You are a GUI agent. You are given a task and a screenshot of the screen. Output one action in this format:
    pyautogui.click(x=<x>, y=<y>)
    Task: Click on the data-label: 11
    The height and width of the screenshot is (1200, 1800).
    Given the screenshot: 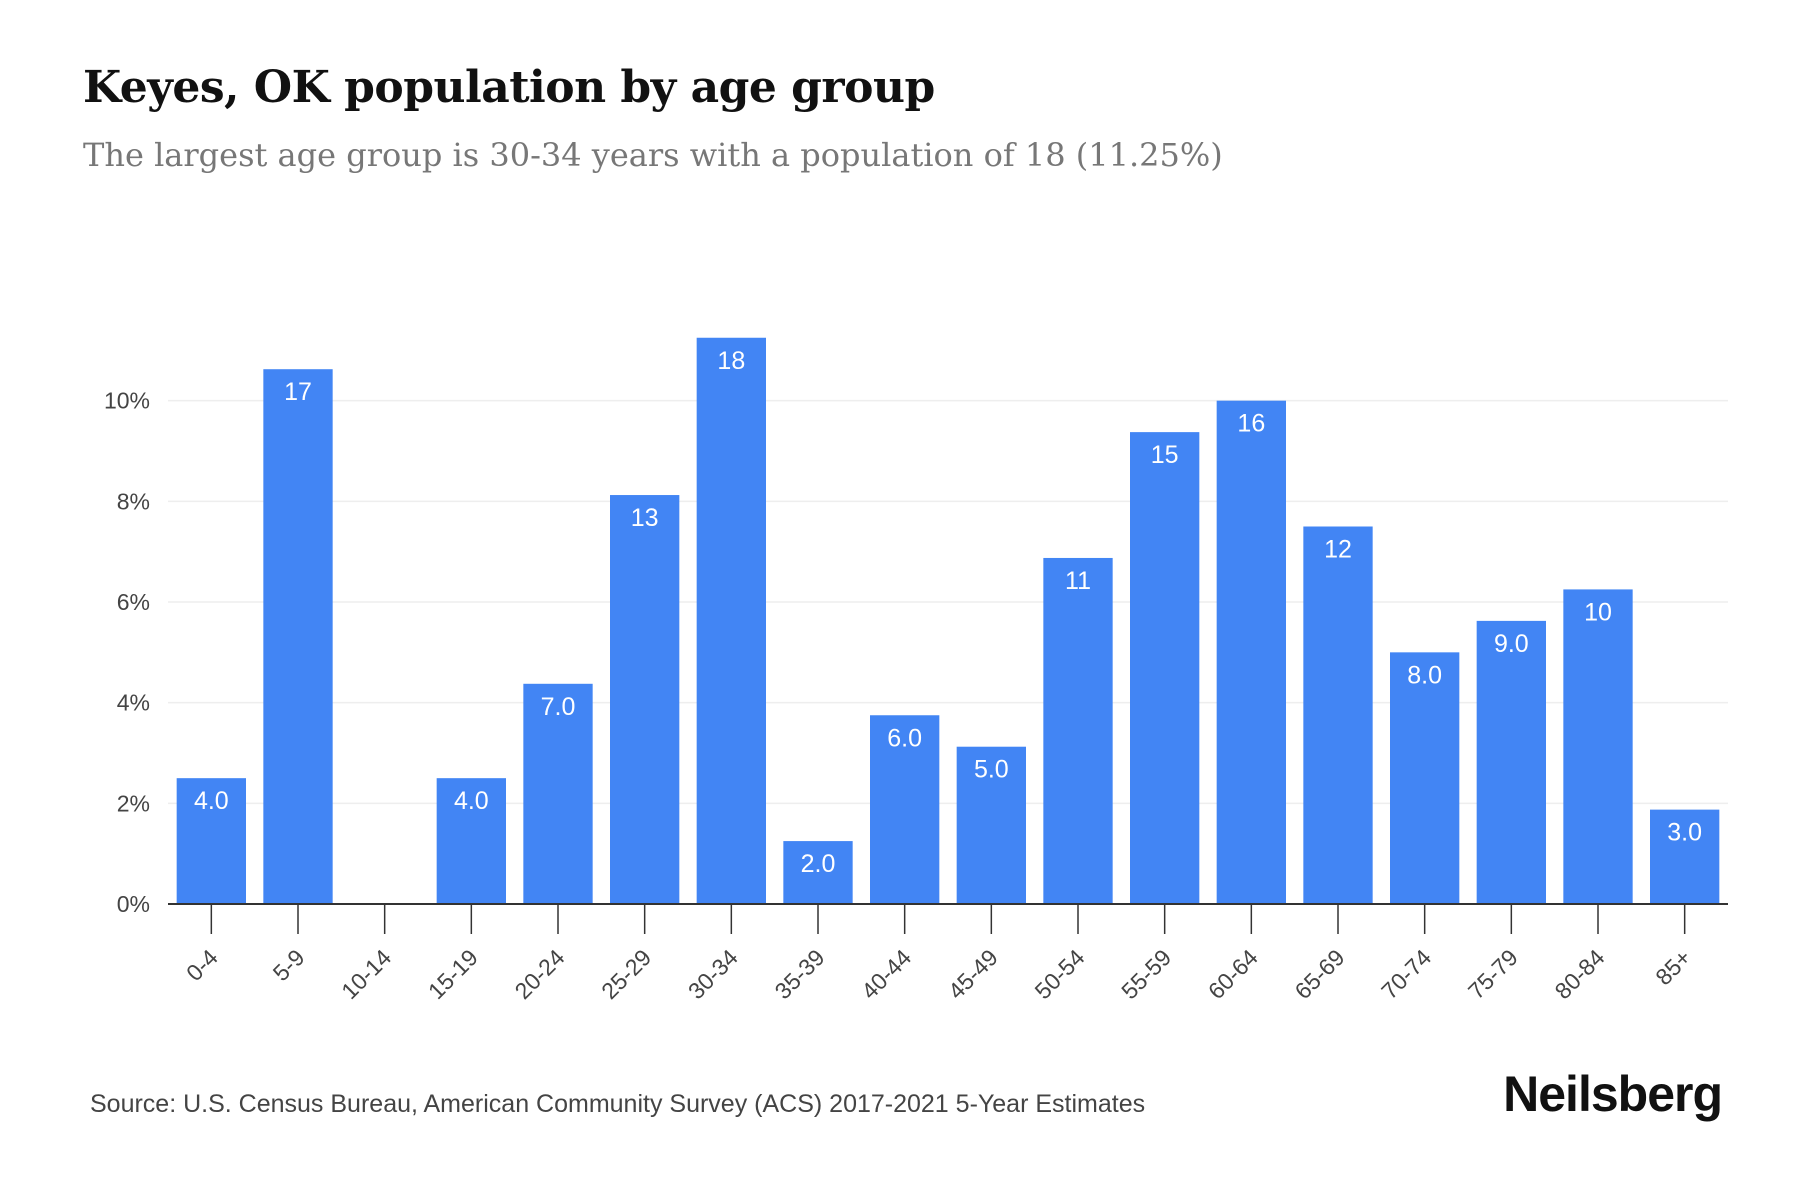 What is the action you would take?
    pyautogui.click(x=1078, y=581)
    